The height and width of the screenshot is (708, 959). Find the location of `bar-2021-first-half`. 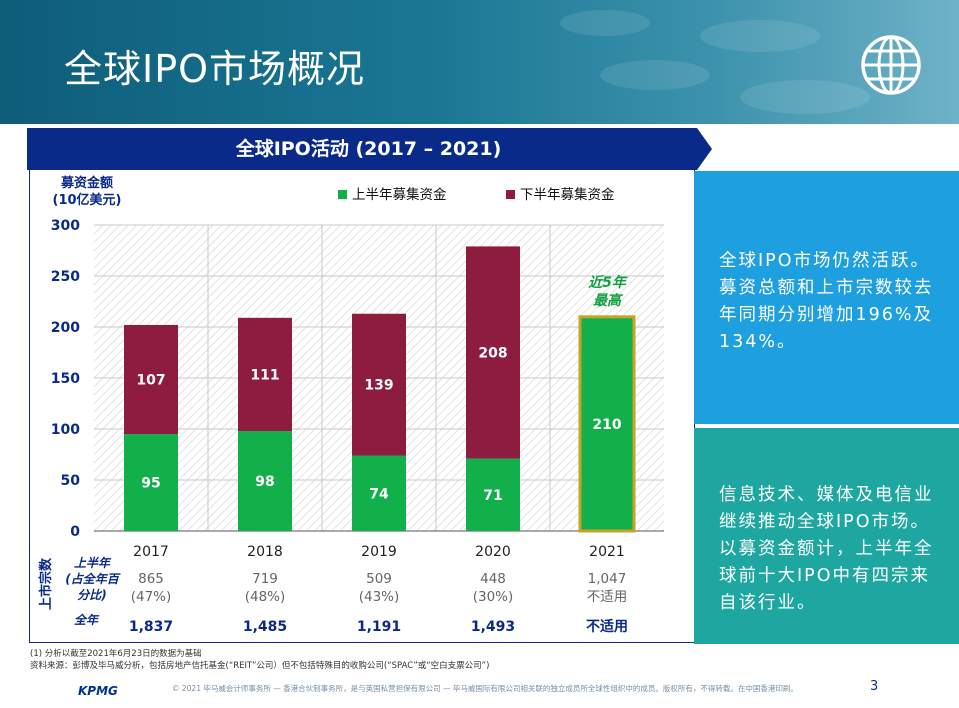

bar-2021-first-half is located at coordinates (607, 424).